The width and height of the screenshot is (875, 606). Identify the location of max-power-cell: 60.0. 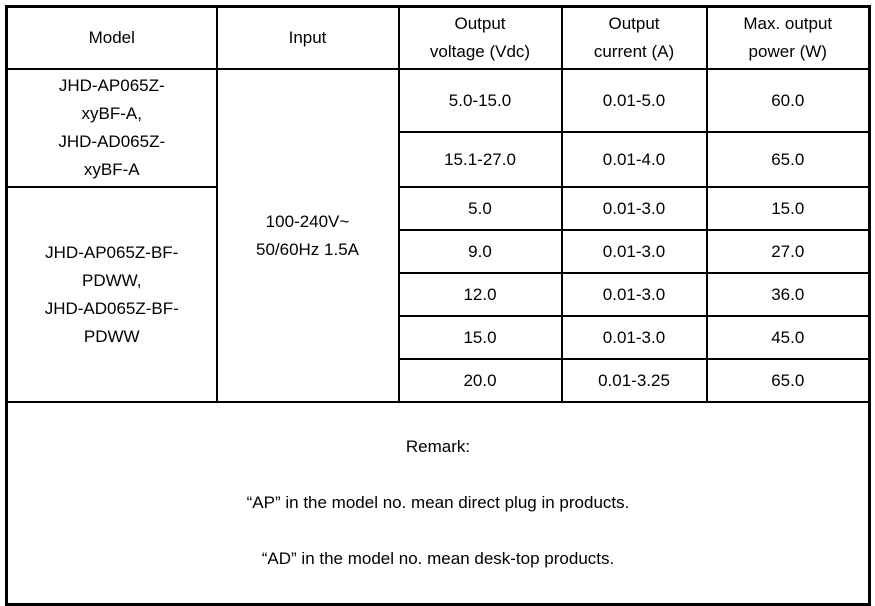
(788, 100).